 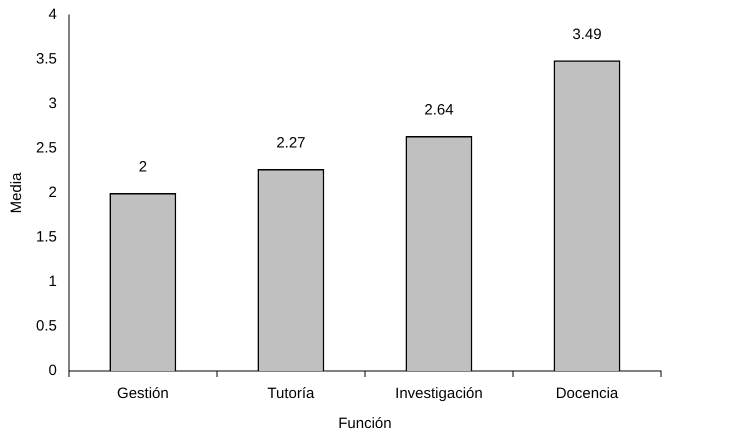 What do you see at coordinates (46, 237) in the screenshot?
I see `y-tick-label: 1.5` at bounding box center [46, 237].